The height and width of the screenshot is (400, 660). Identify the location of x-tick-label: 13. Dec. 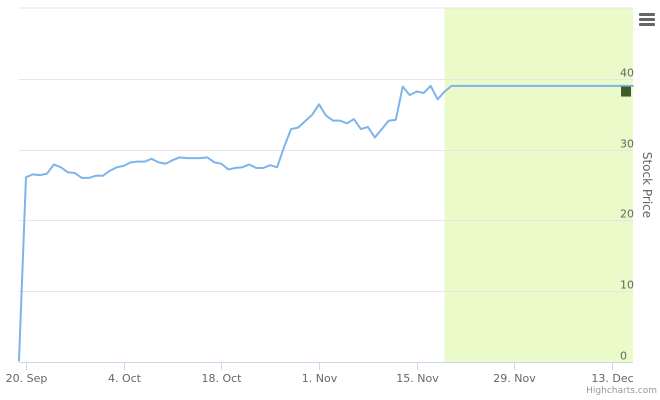
(612, 378).